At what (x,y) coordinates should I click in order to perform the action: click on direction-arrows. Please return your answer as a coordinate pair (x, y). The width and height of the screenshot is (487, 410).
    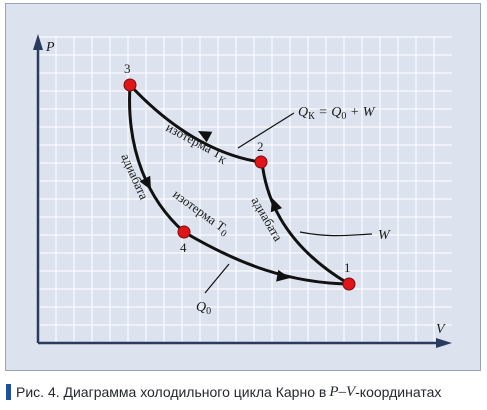
    Looking at the image, I should click on (214, 206).